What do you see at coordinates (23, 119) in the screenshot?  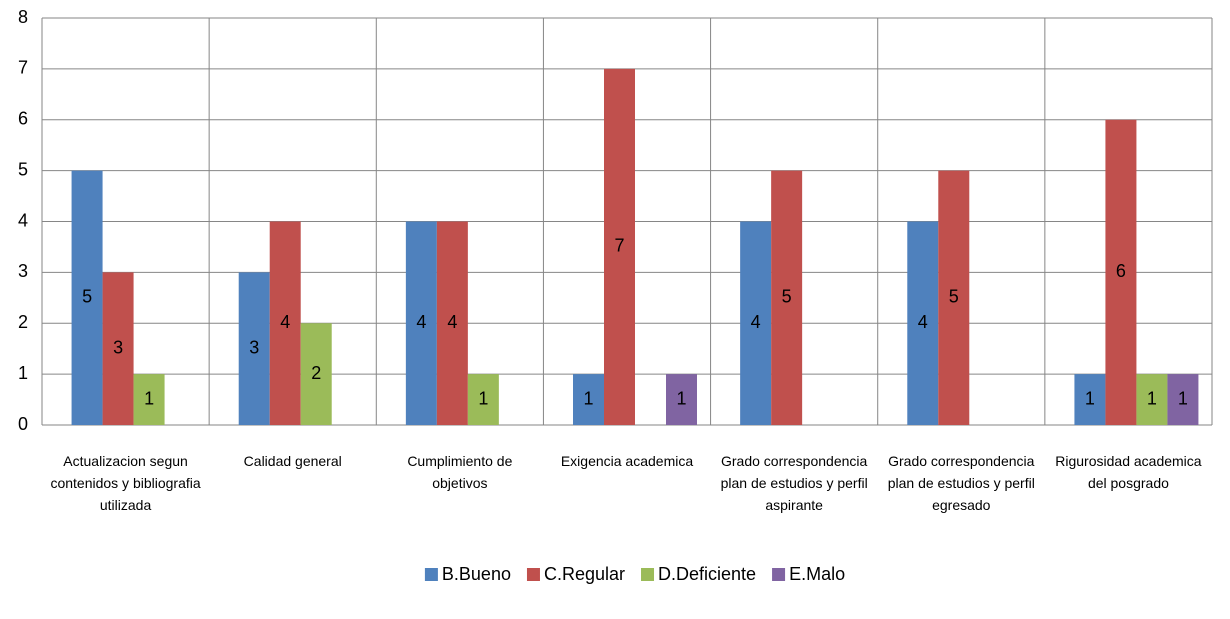 I see `y-tick-label: 6` at bounding box center [23, 119].